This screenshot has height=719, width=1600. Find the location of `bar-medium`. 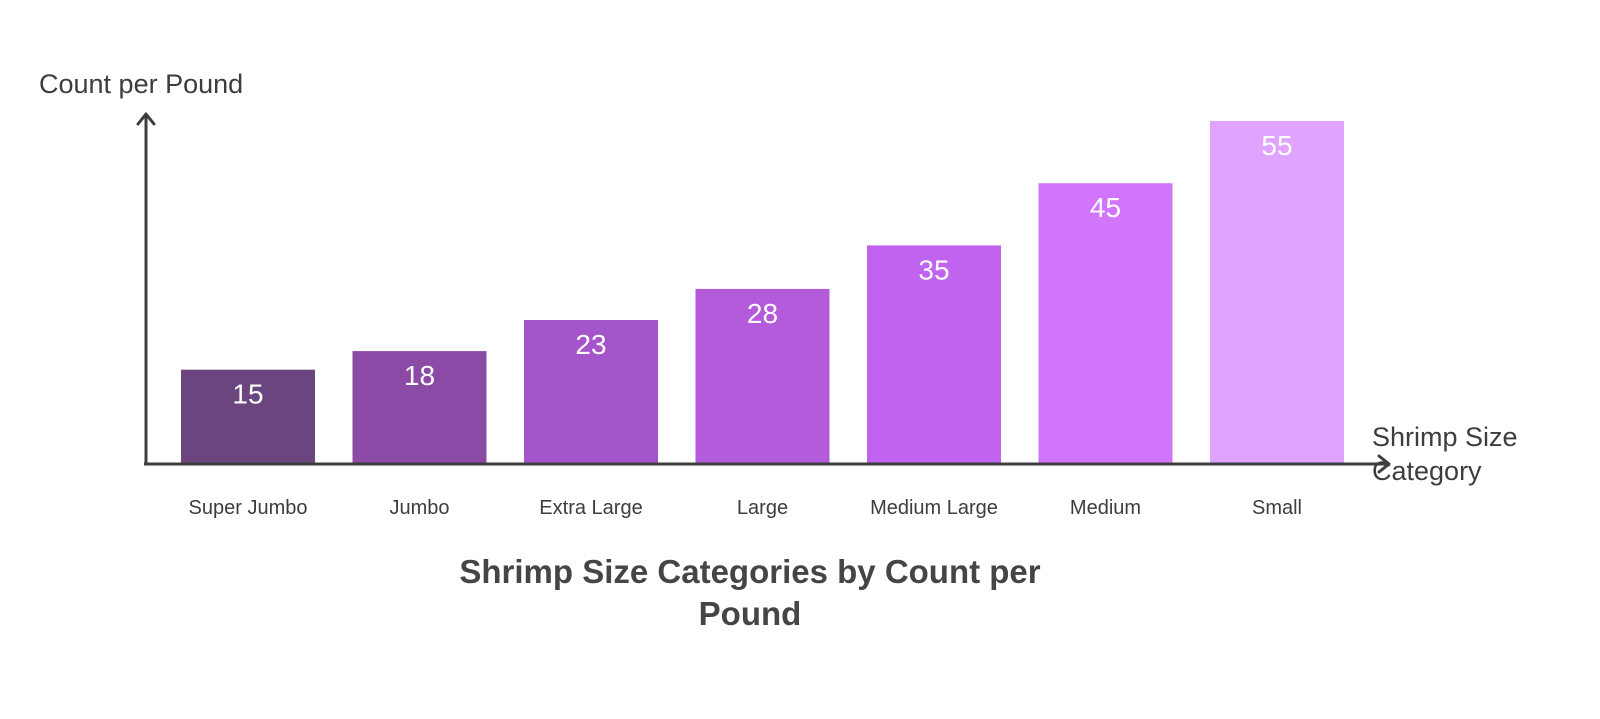

bar-medium is located at coordinates (1105, 323).